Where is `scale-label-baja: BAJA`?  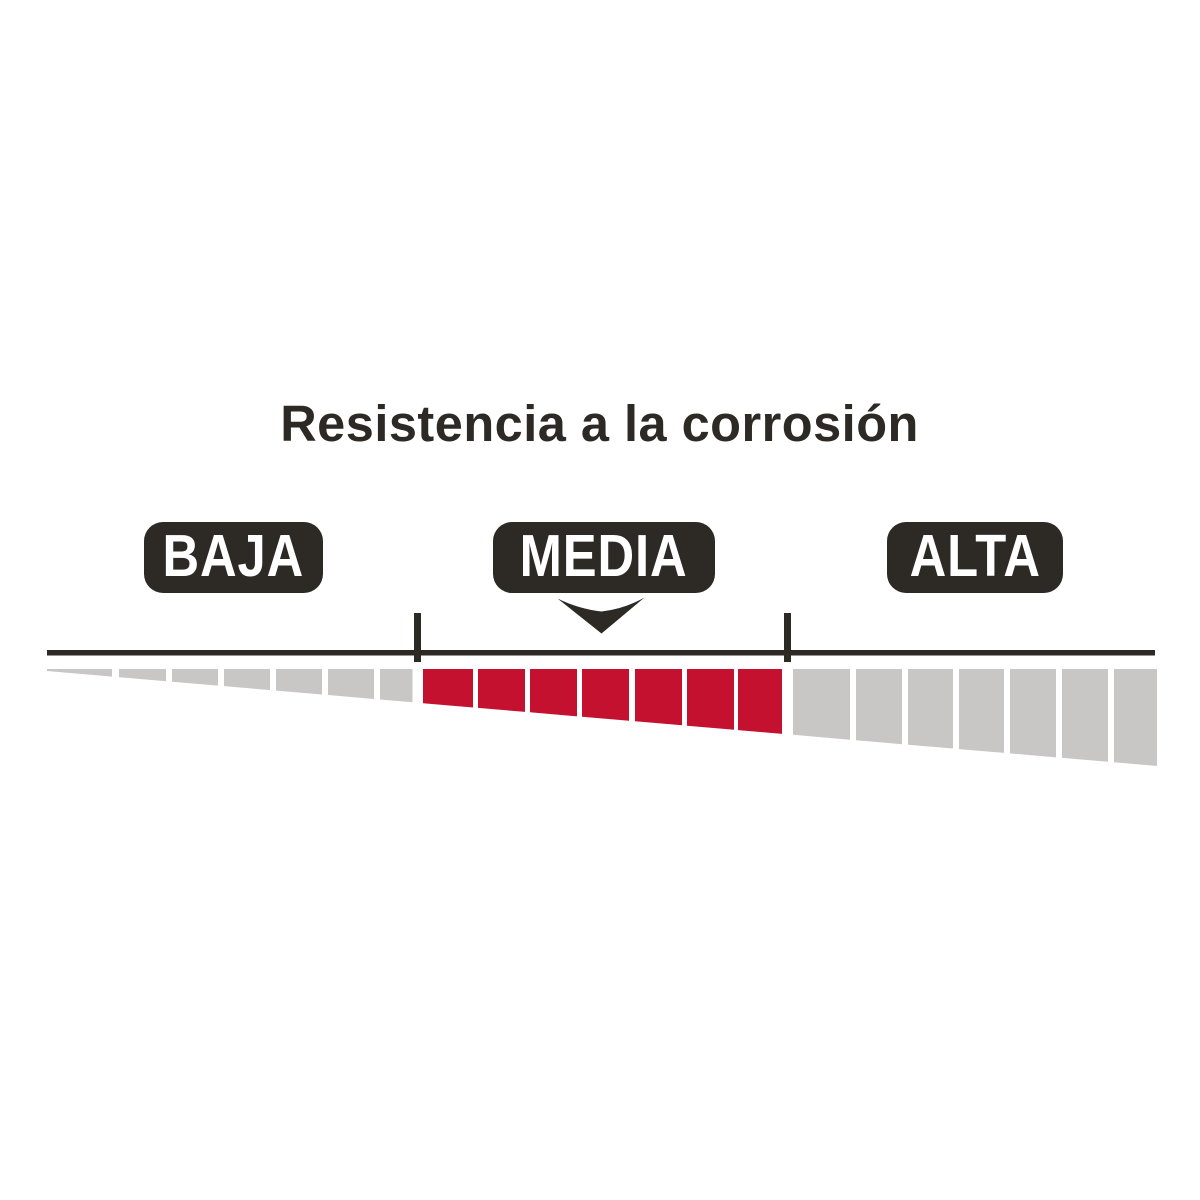 scale-label-baja: BAJA is located at coordinates (233, 557).